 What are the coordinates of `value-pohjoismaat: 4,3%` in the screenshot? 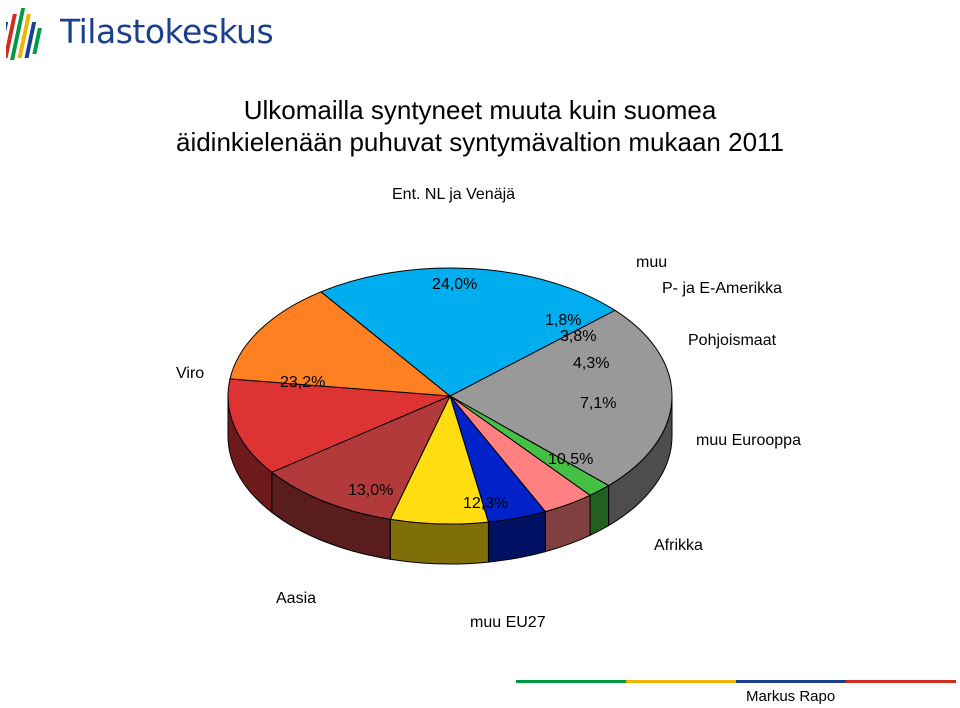 It's located at (591, 363).